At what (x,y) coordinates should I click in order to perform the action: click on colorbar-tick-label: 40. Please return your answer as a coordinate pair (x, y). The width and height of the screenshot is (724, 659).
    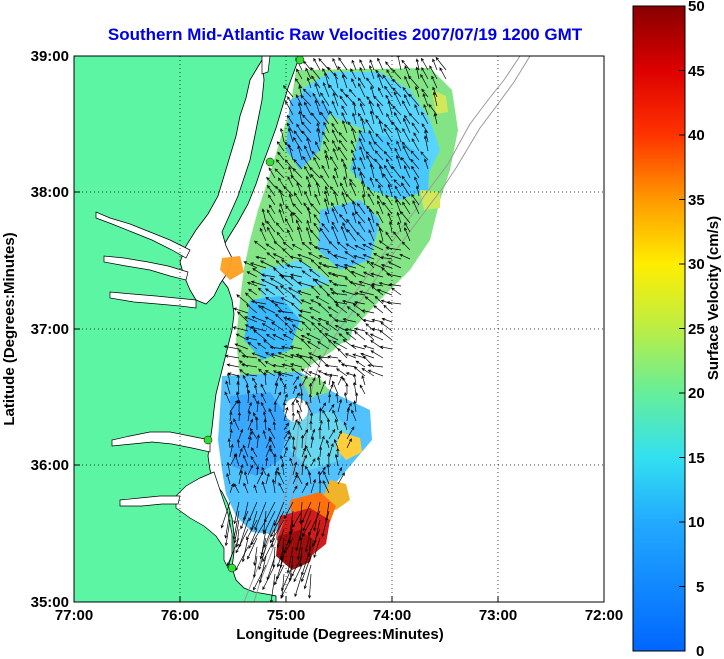
    Looking at the image, I should click on (696, 135).